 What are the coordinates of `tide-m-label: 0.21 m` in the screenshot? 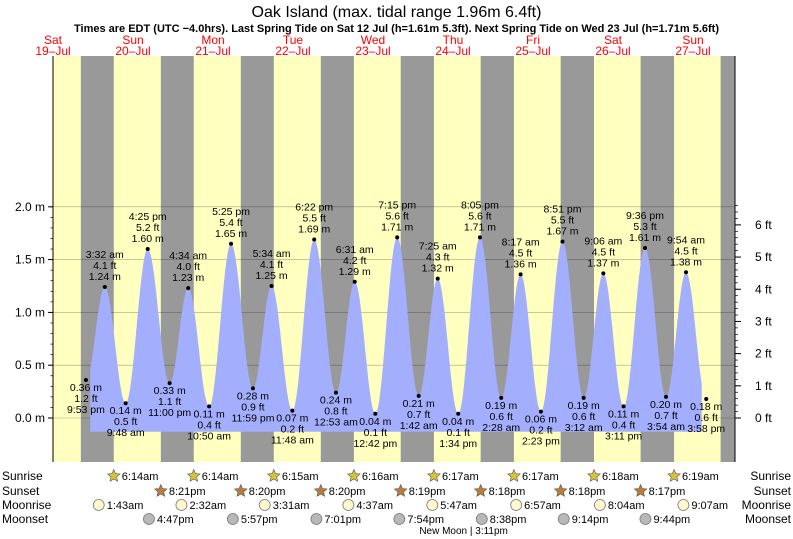 It's located at (419, 404).